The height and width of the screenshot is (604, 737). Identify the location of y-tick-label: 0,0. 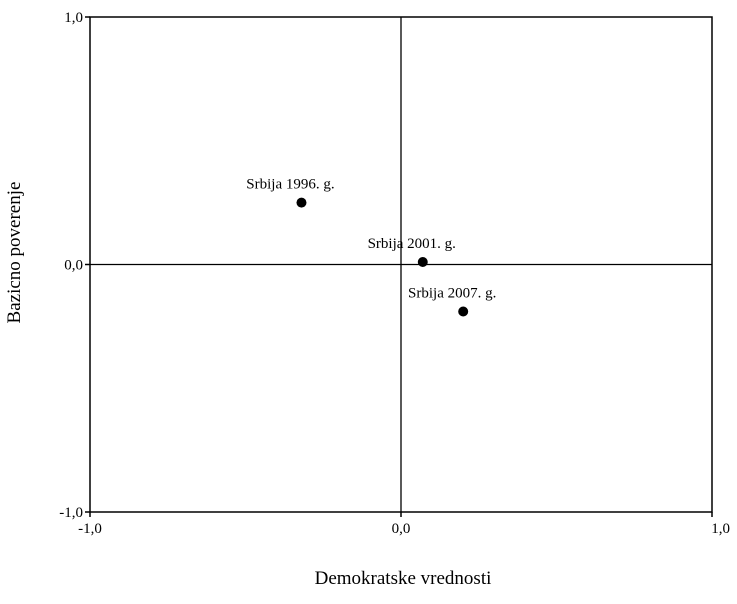
(73, 266).